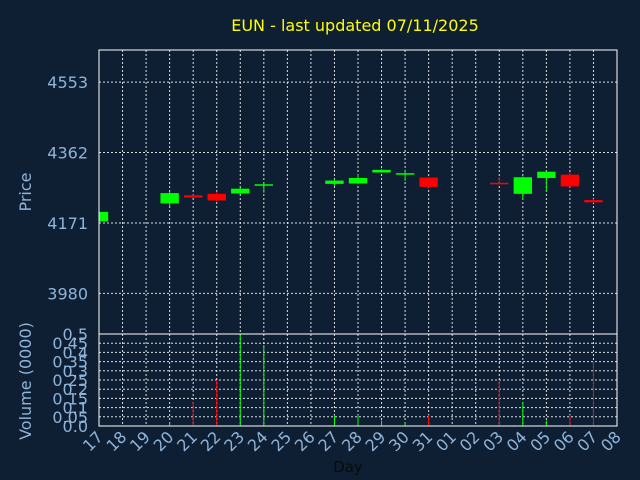  I want to click on volume-tick-label: 0.2, so click(75, 389).